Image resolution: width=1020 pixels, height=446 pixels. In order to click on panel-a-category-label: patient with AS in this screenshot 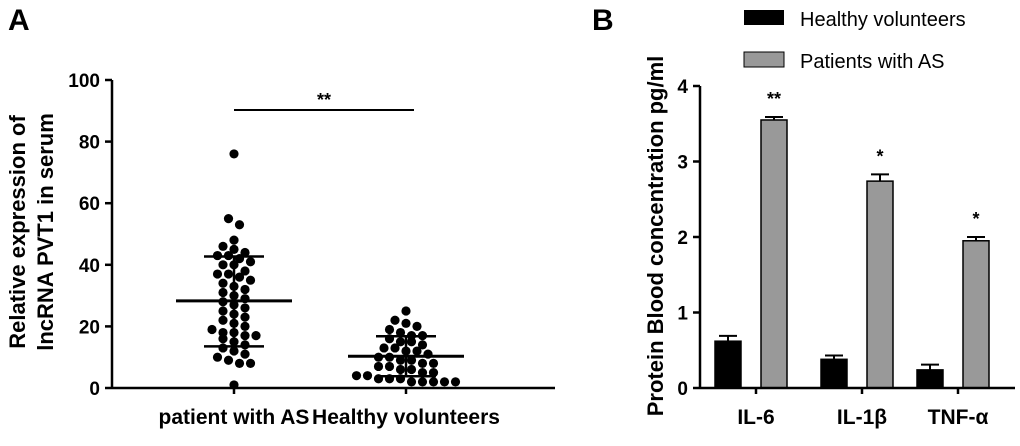, I will do `click(234, 417)`.